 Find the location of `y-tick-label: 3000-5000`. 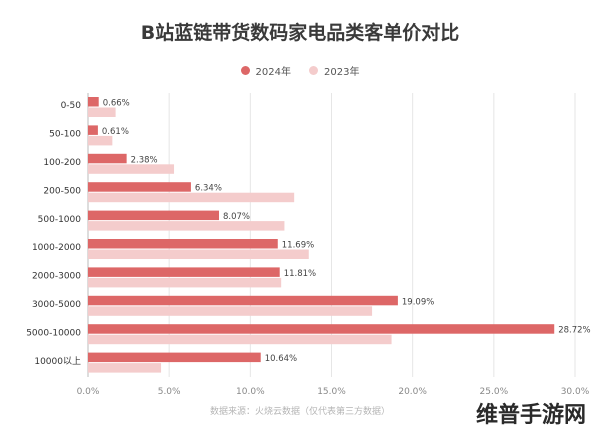

y-tick-label: 3000-5000 is located at coordinates (56, 305).